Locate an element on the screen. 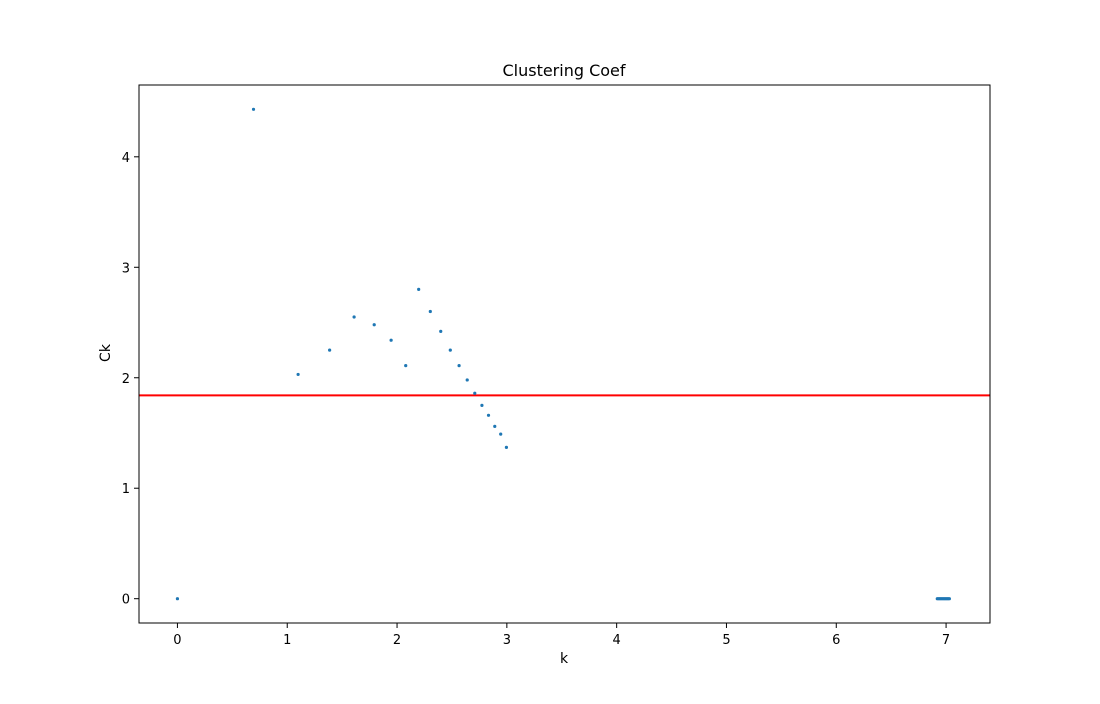  y-tick-label: 0 is located at coordinates (126, 600).